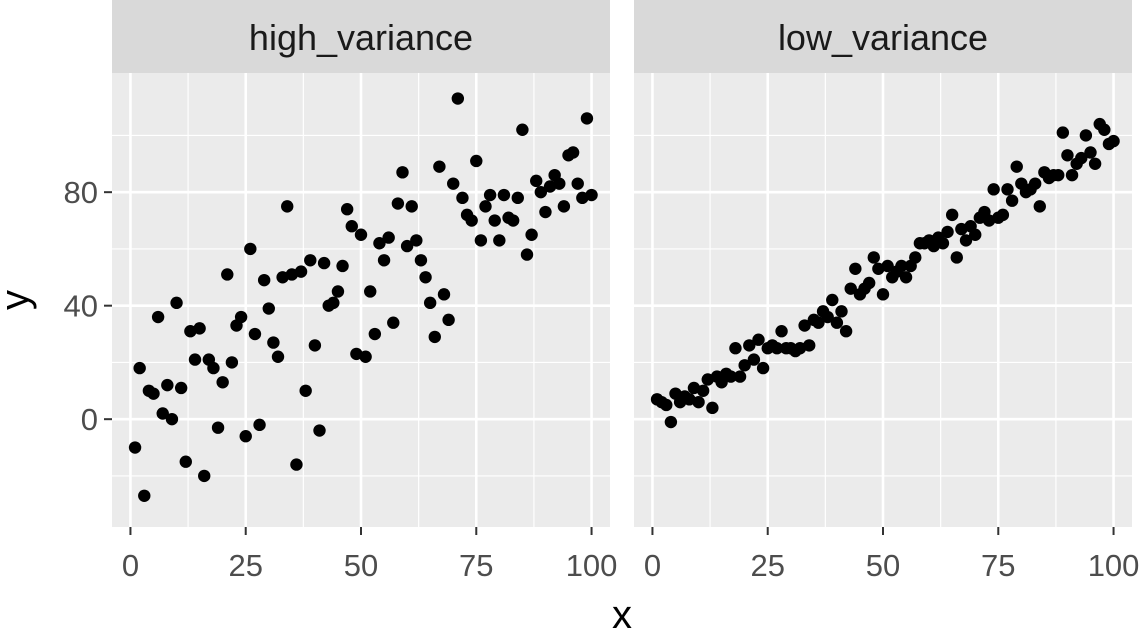 The image size is (1140, 633). What do you see at coordinates (767, 565) in the screenshot?
I see `x-tick-label: 25` at bounding box center [767, 565].